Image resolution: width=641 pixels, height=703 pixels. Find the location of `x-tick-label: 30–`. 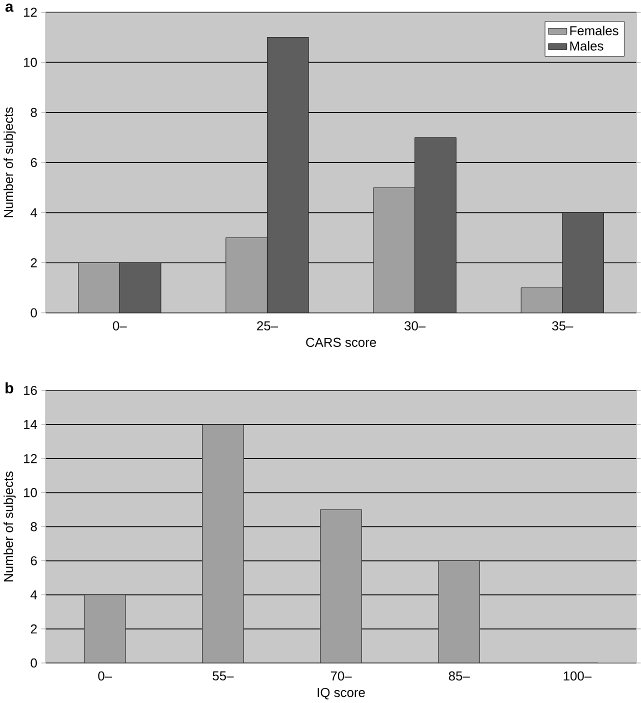

x-tick-label: 30– is located at coordinates (415, 325).